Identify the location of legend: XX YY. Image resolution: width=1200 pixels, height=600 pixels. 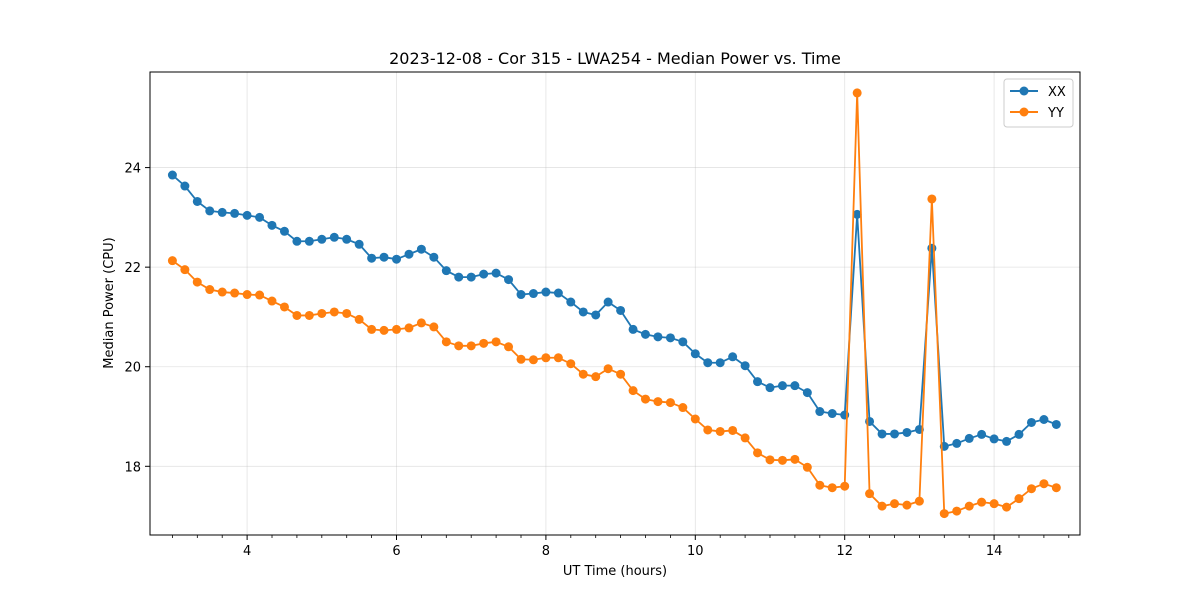
(1038, 103).